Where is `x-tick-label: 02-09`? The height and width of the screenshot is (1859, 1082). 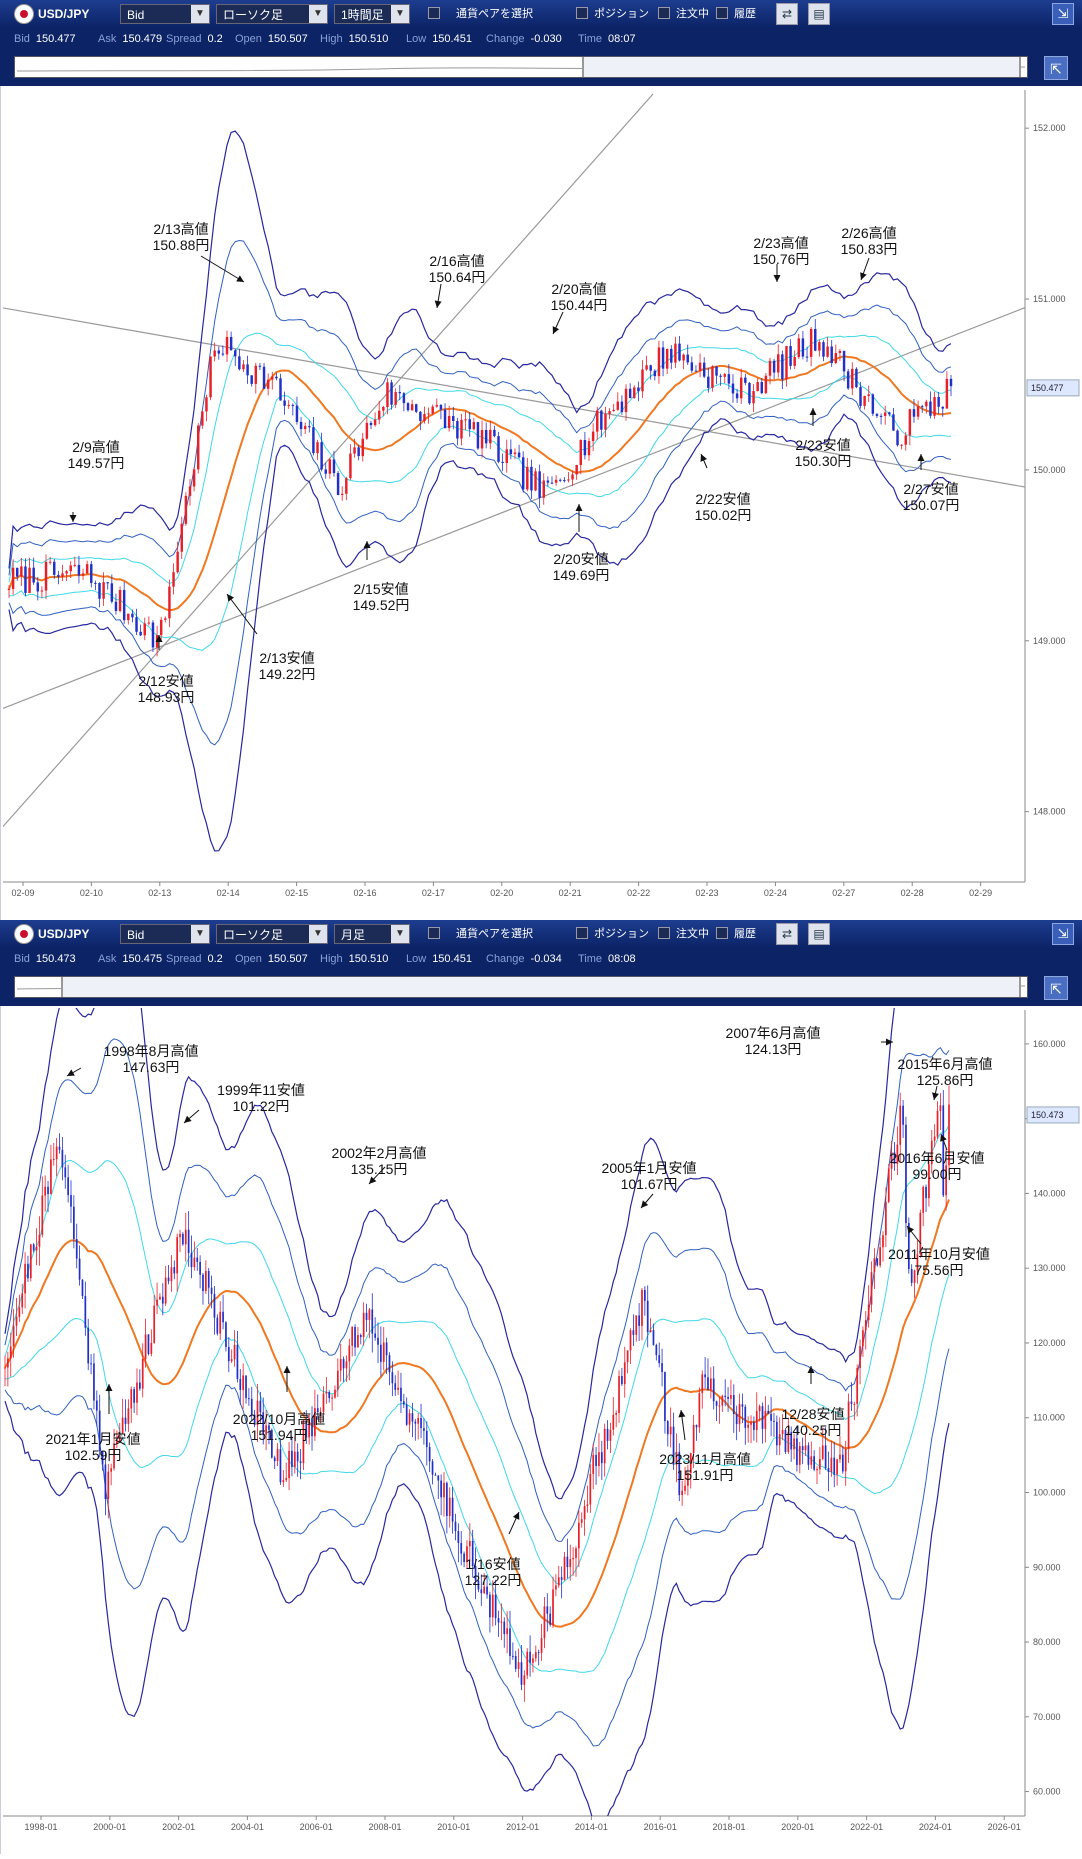
x-tick-label: 02-09 is located at coordinates (22, 893).